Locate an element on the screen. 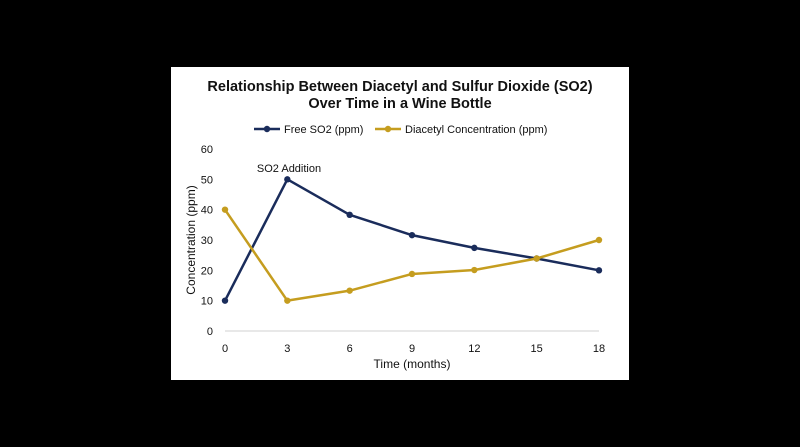 This screenshot has height=447, width=800. x-axis-title: Time (months) is located at coordinates (412, 364).